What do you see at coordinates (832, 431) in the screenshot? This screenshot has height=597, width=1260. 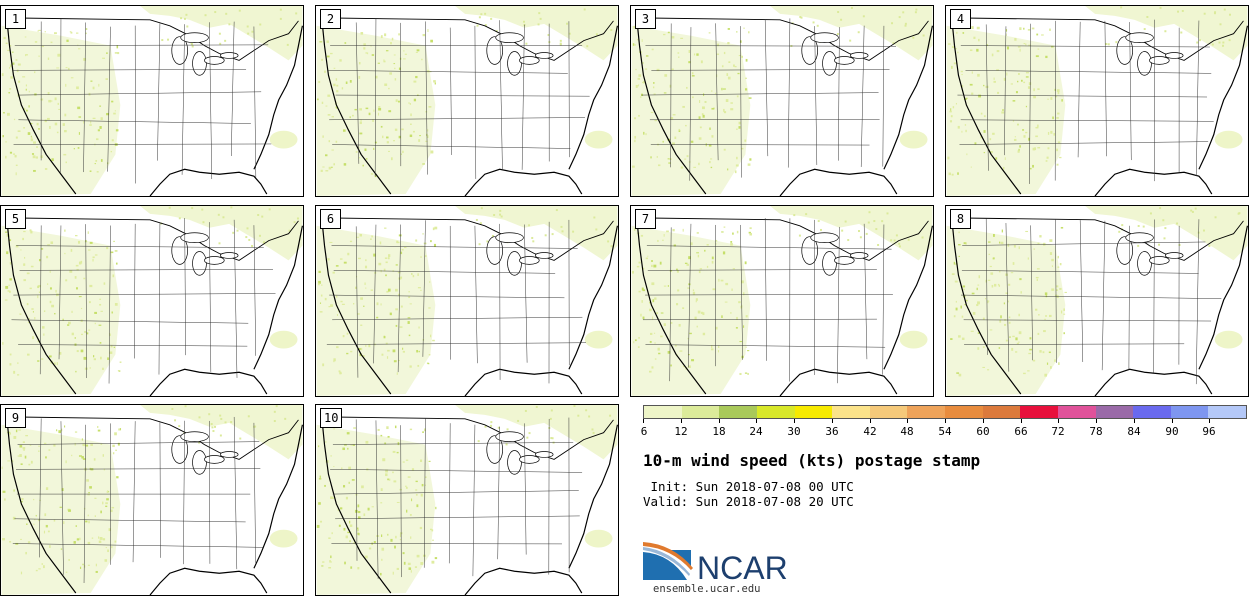 I see `colorbar-tick-label: 36` at bounding box center [832, 431].